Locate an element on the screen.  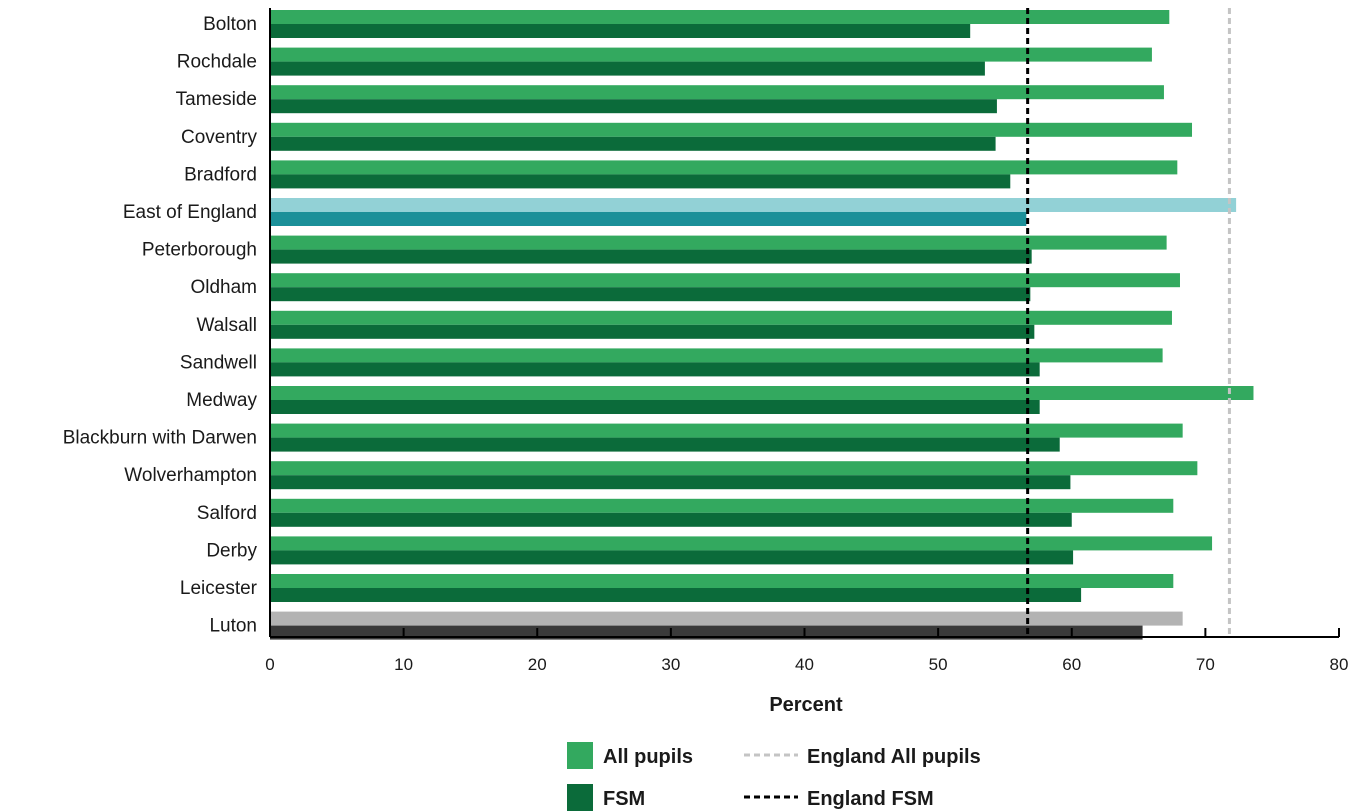
bar-fsm-coventry is located at coordinates (633, 143).